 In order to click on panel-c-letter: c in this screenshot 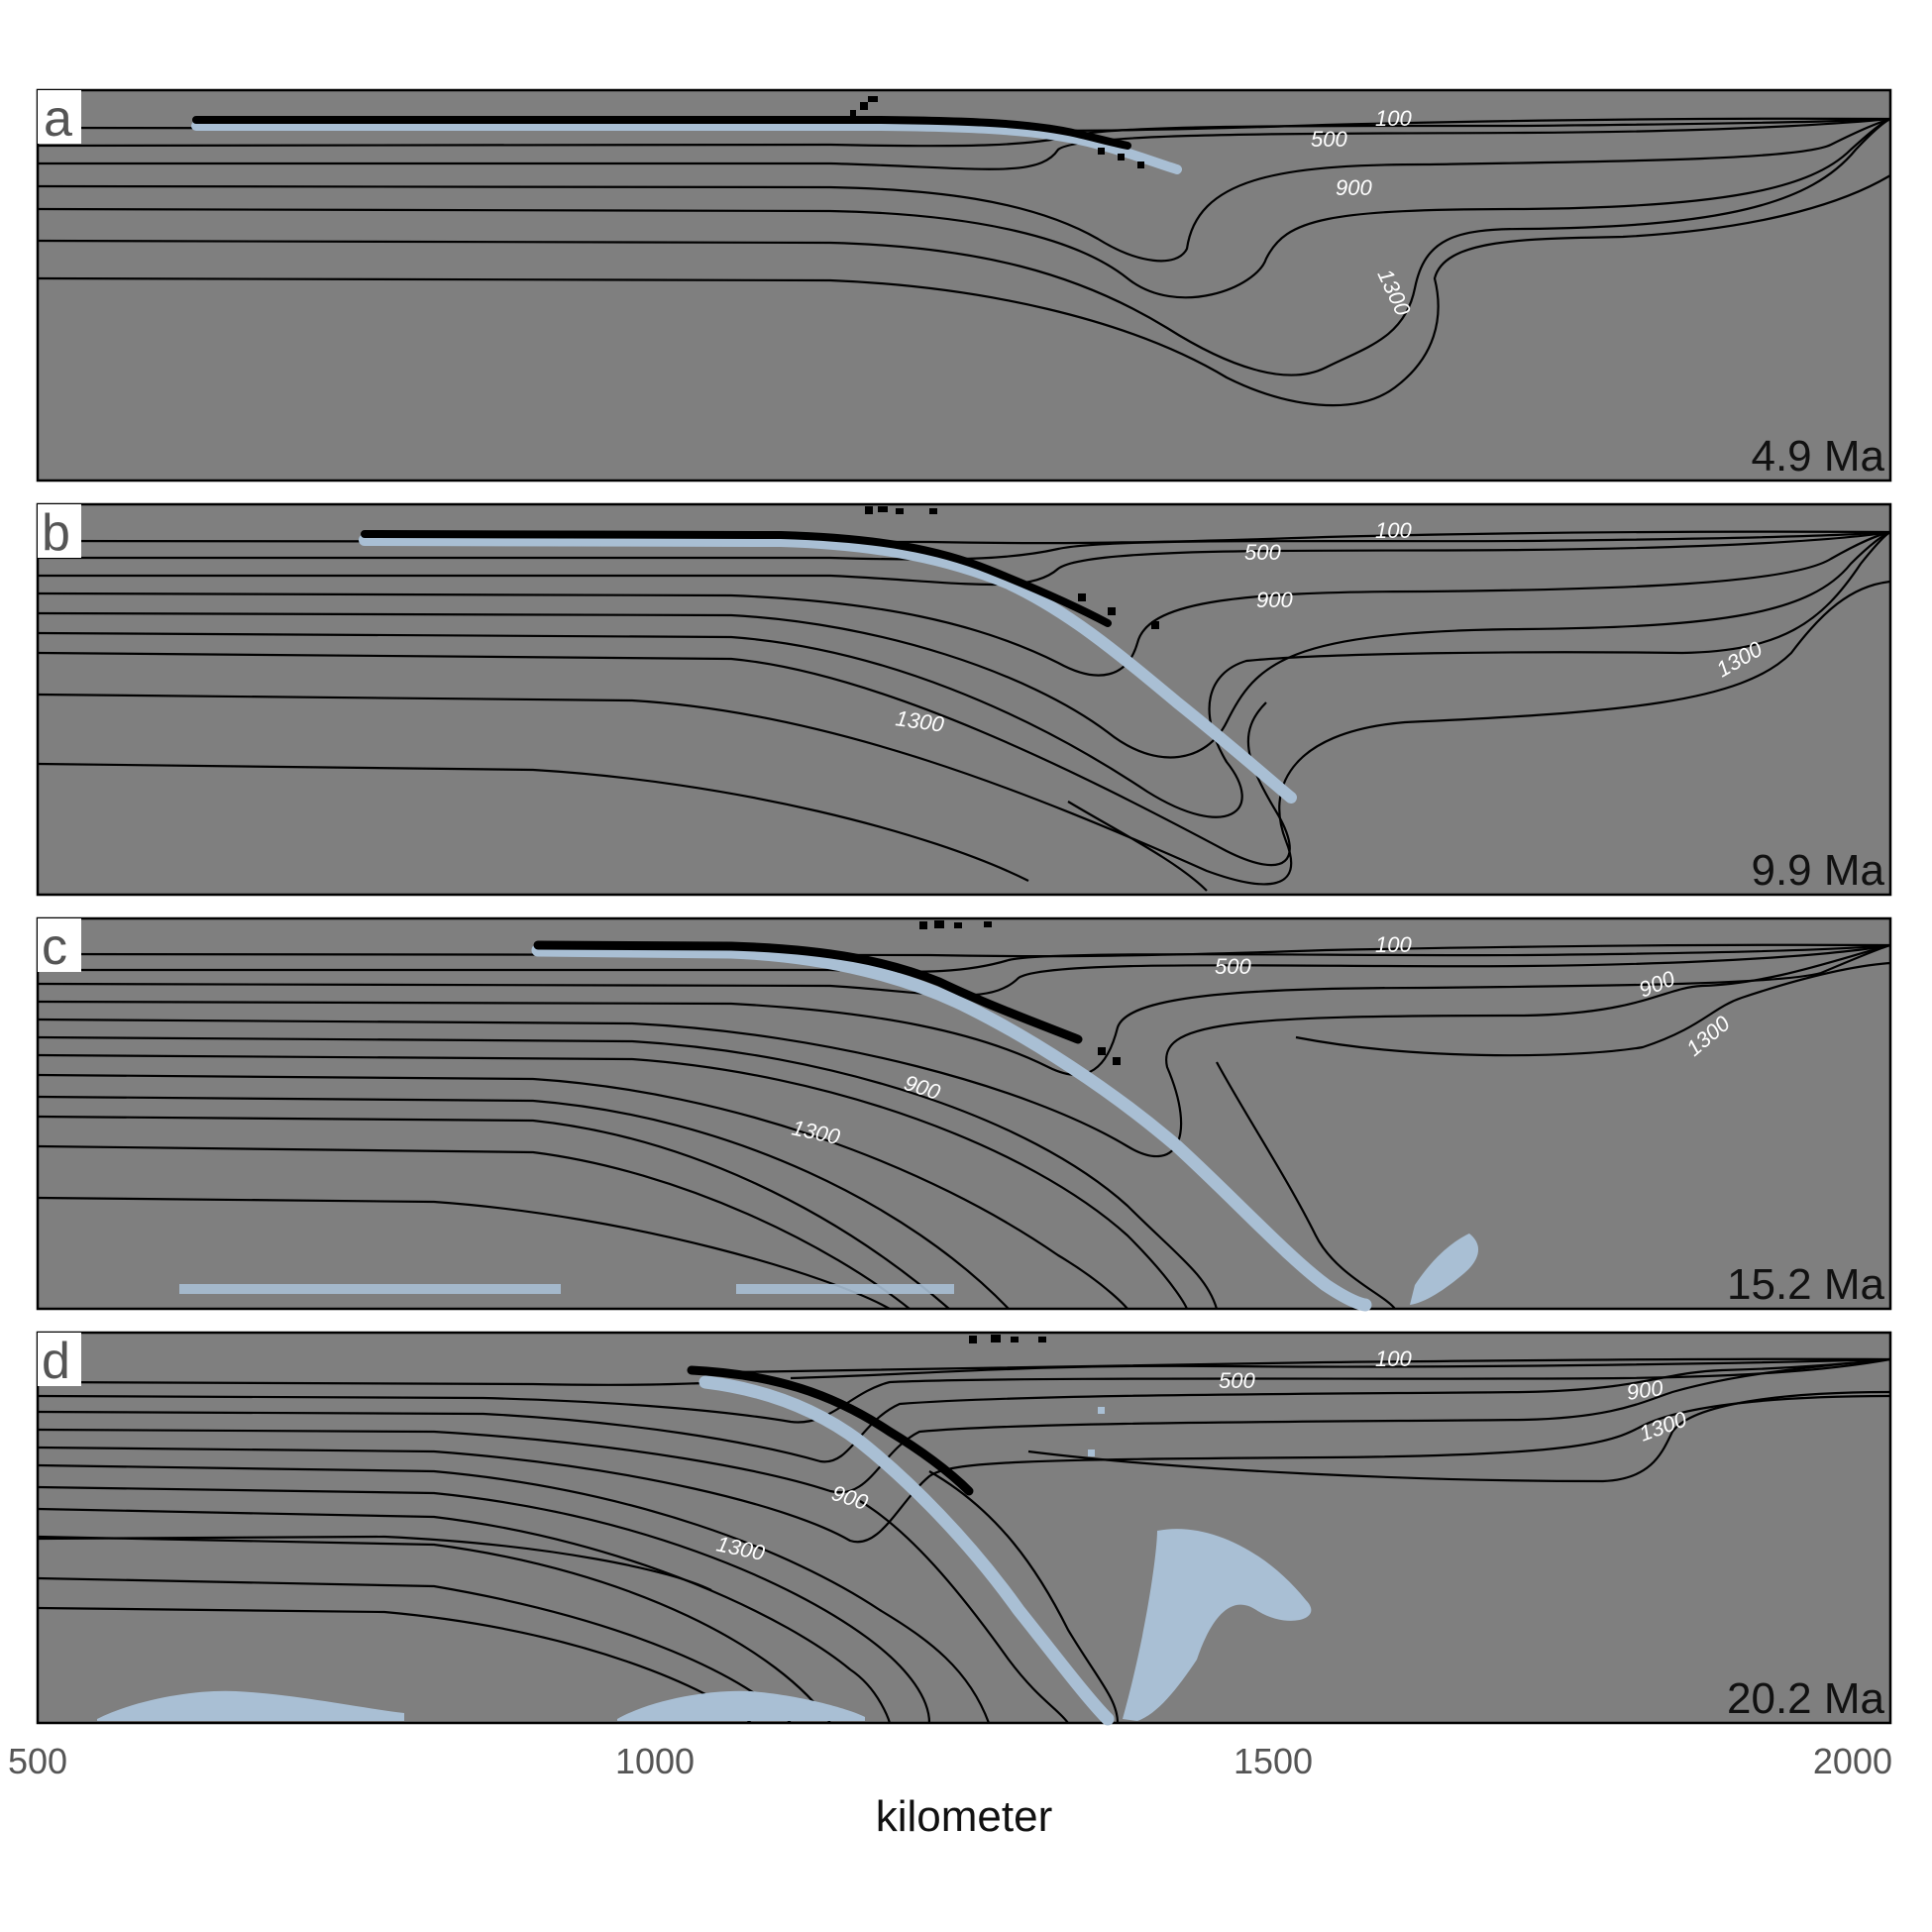, I will do `click(55, 947)`.